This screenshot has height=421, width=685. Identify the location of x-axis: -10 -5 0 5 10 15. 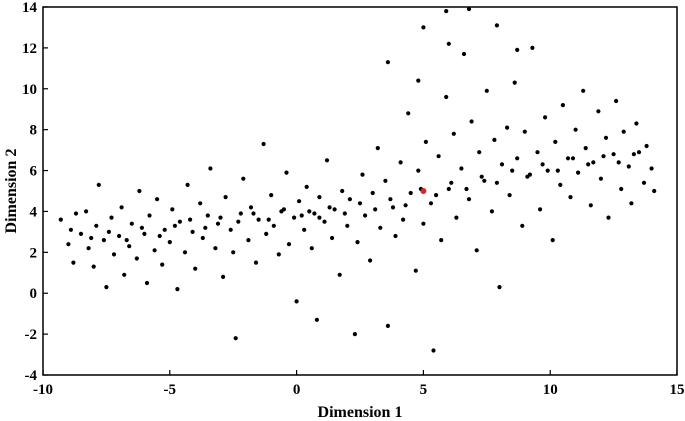
(359, 384).